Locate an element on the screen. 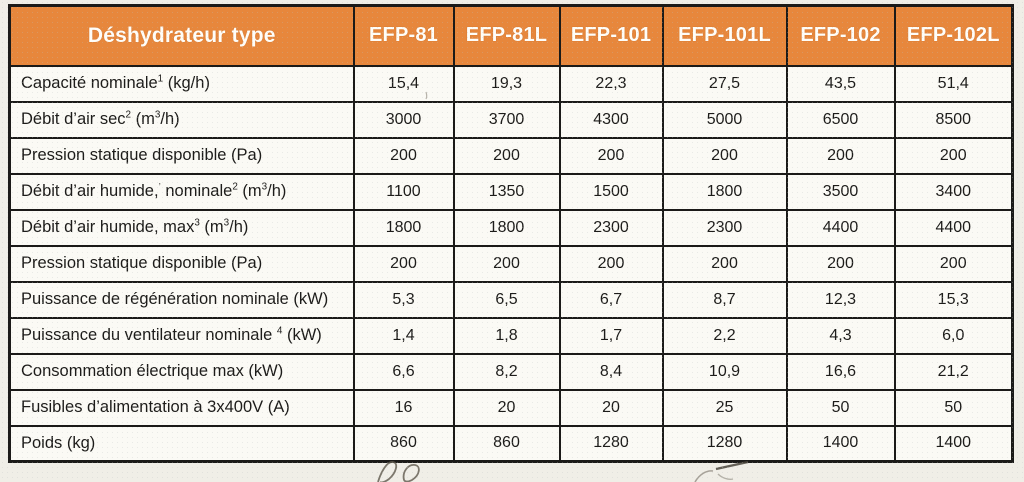 The image size is (1024, 482). value-cell: 27,5 is located at coordinates (724, 83).